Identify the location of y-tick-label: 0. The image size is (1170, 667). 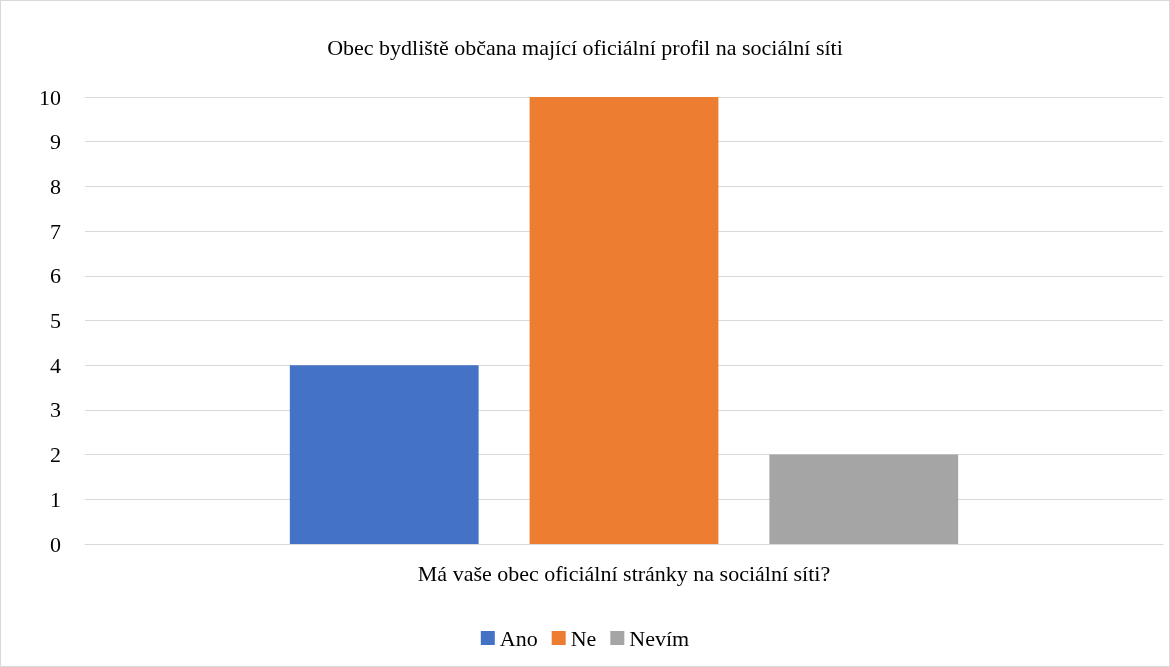
(55, 544).